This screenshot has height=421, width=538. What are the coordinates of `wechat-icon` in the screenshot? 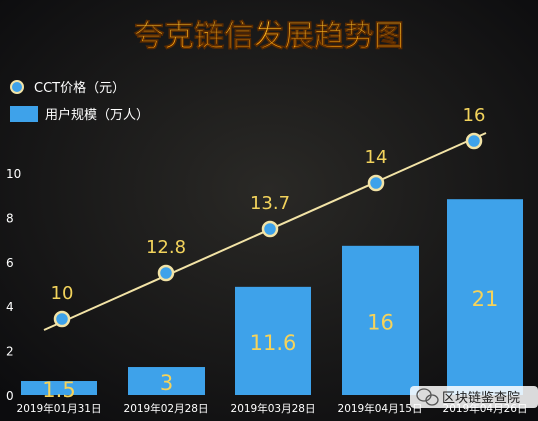 It's located at (427, 397).